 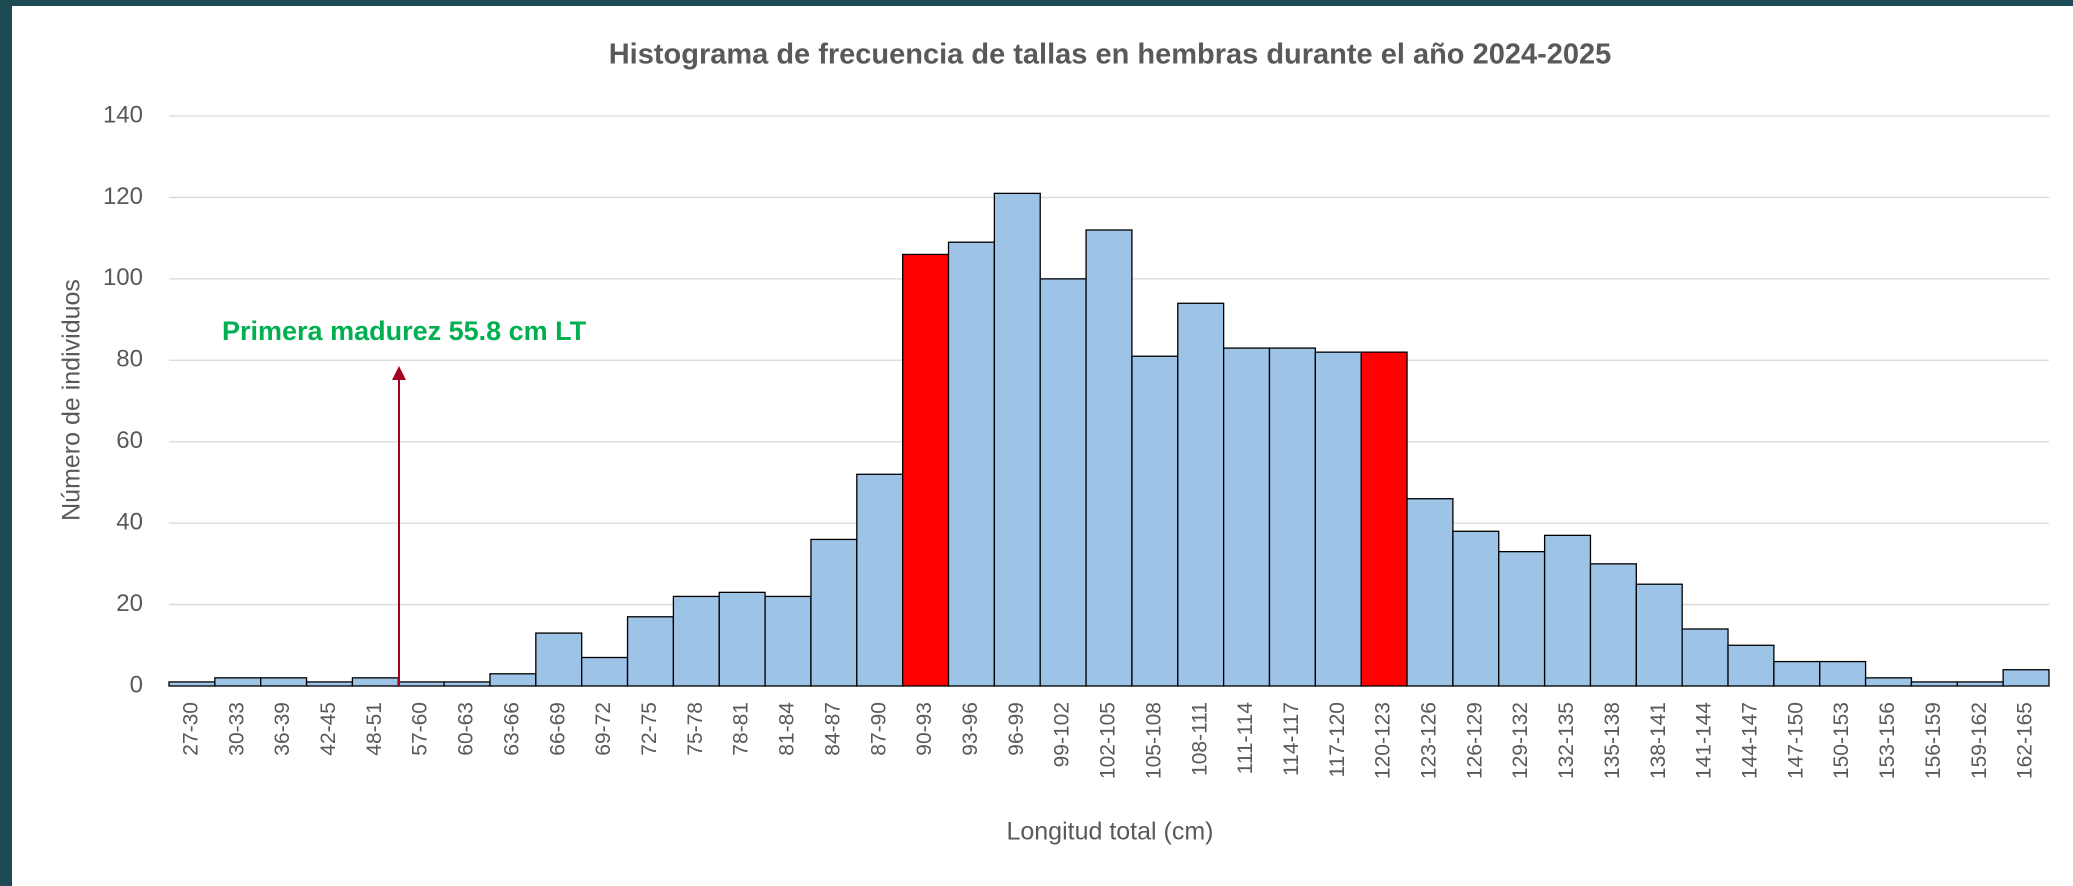 What do you see at coordinates (1979, 740) in the screenshot?
I see `x-tick-label: 159-162` at bounding box center [1979, 740].